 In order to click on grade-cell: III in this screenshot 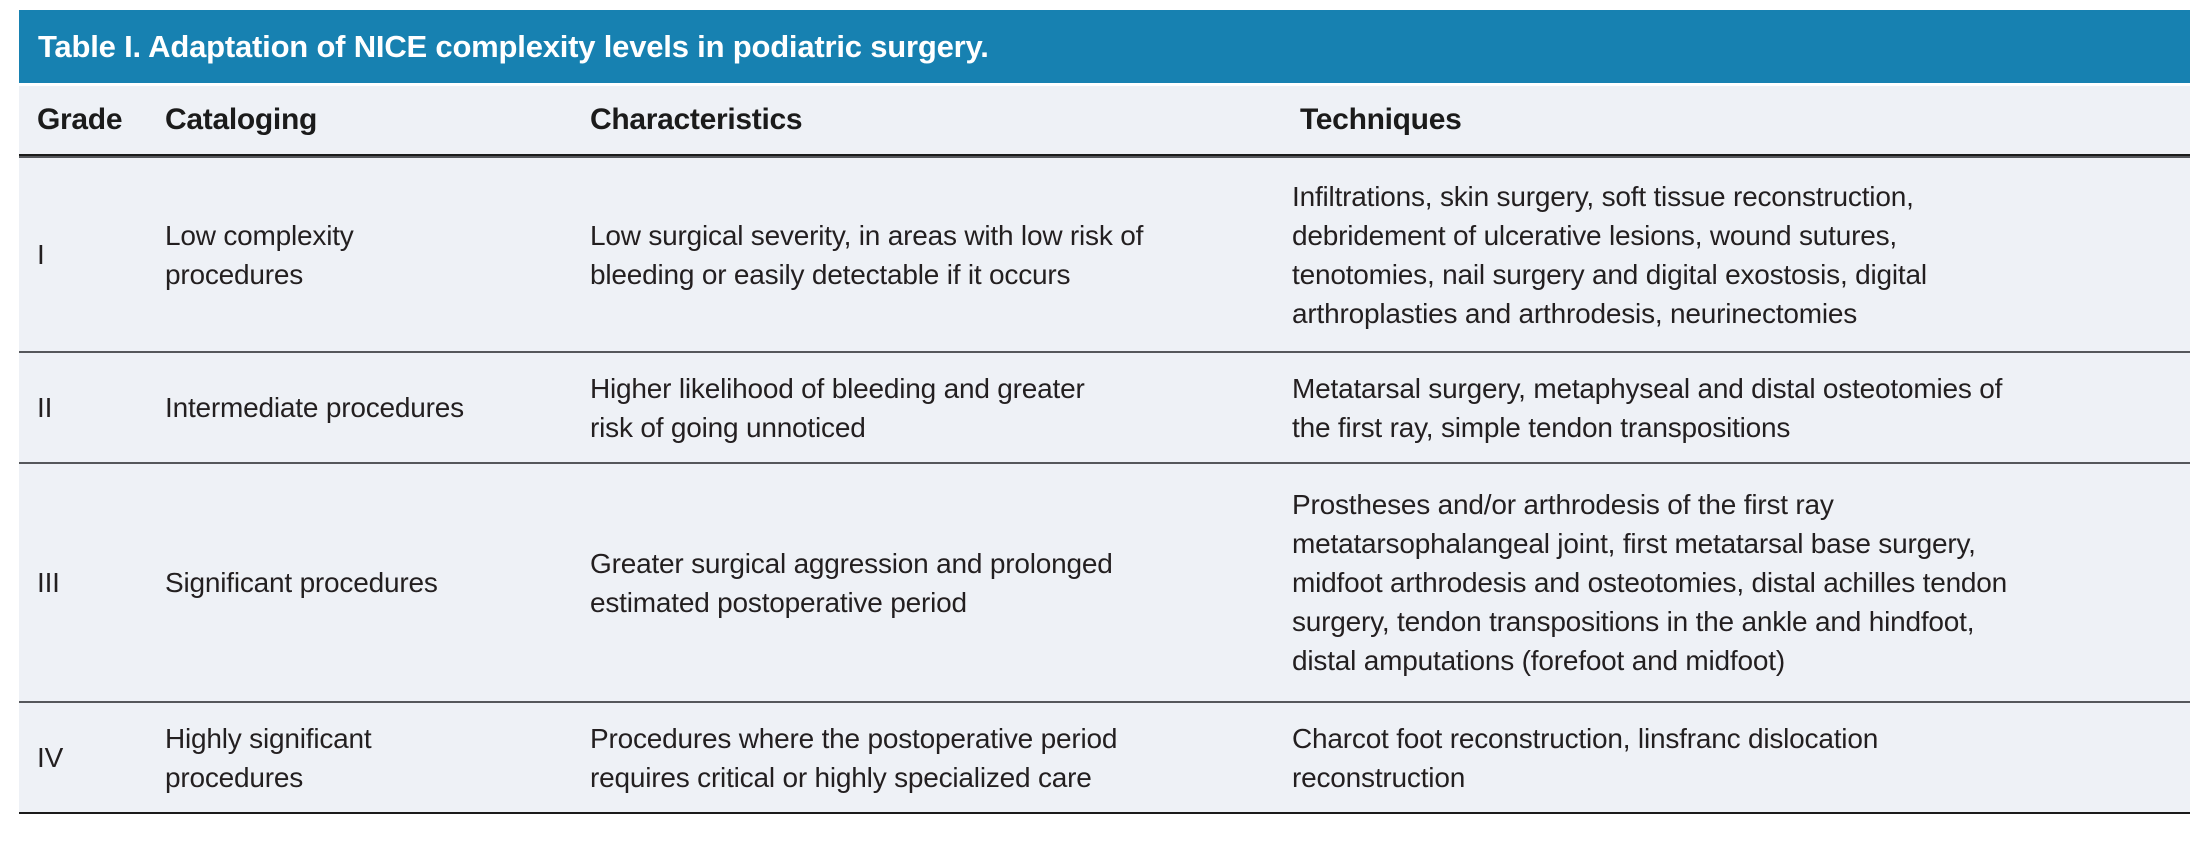, I will do `click(48, 582)`.